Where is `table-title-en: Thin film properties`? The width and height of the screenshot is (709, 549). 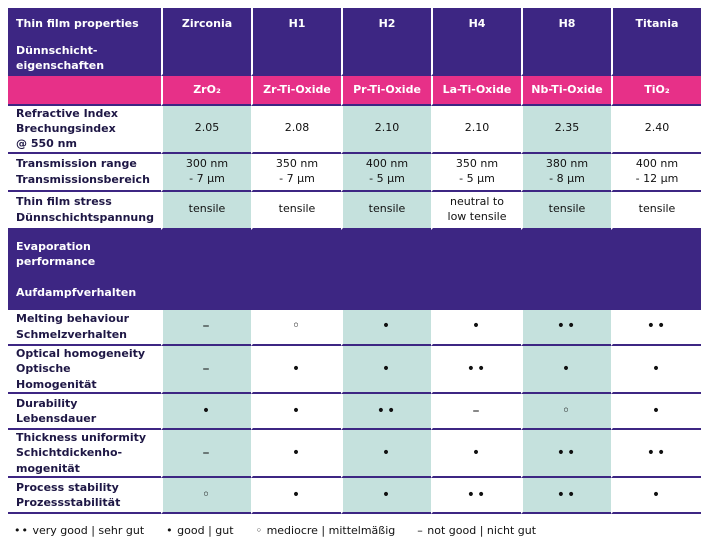
table-title-en: Thin film properties is located at coordinates (77, 23).